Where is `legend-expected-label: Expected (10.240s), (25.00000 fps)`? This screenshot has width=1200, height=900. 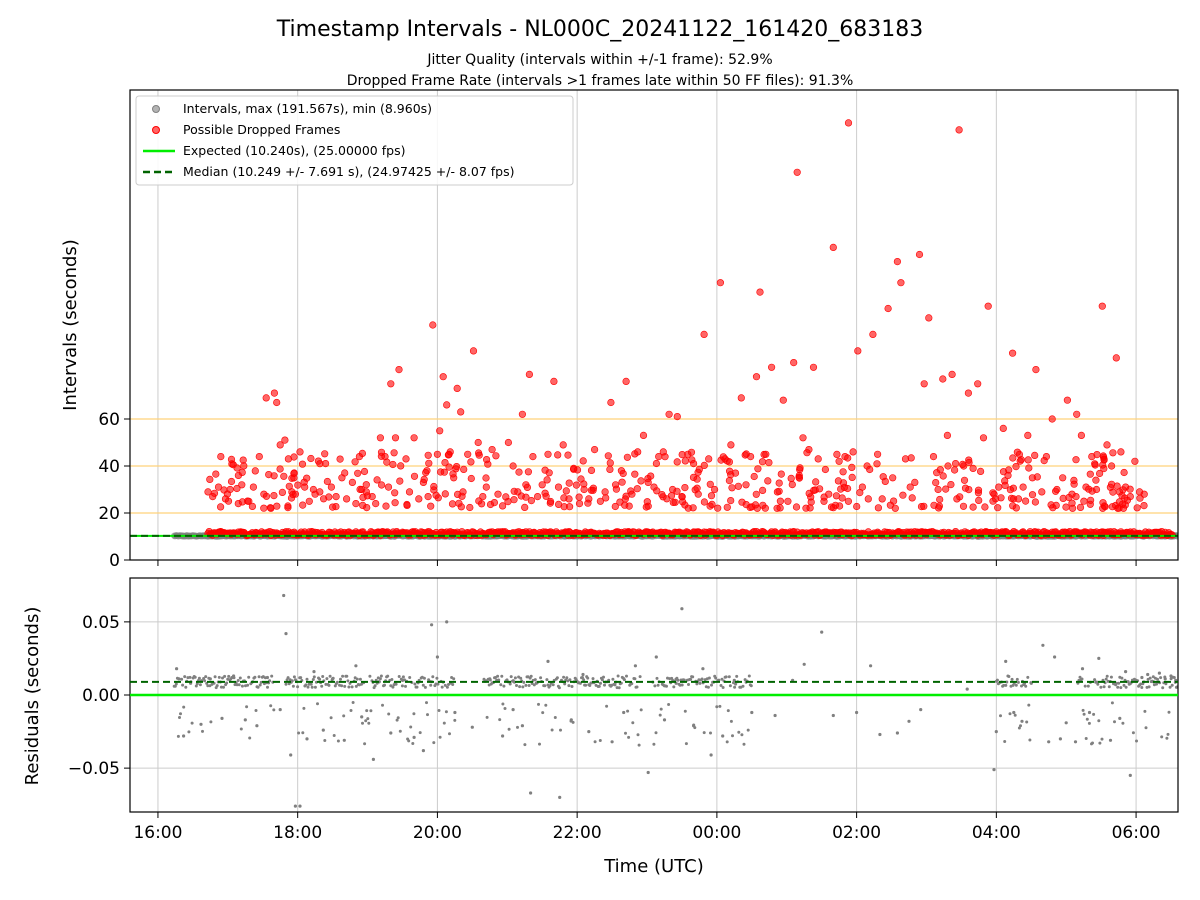 legend-expected-label: Expected (10.240s), (25.00000 fps) is located at coordinates (294, 150).